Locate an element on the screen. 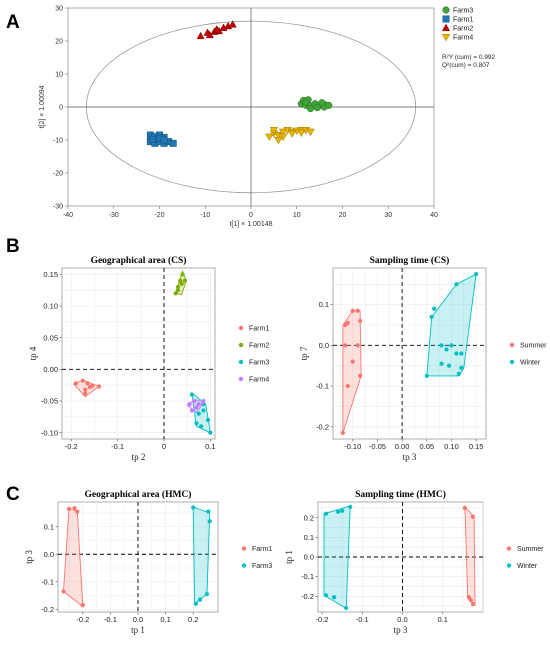  series-farm4 is located at coordinates (290, 136).